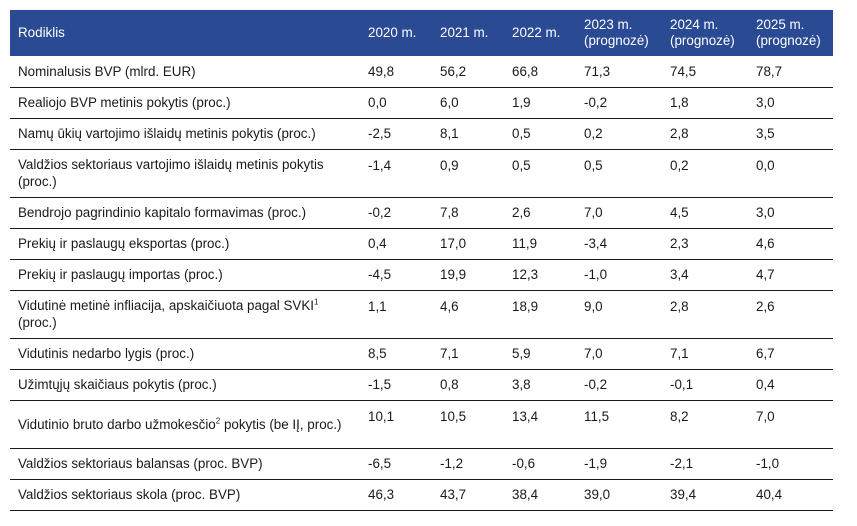 Image resolution: width=857 pixels, height=526 pixels. What do you see at coordinates (124, 243) in the screenshot?
I see `row-label-text: Prekių ir paslaugų eksportas (proc.)` at bounding box center [124, 243].